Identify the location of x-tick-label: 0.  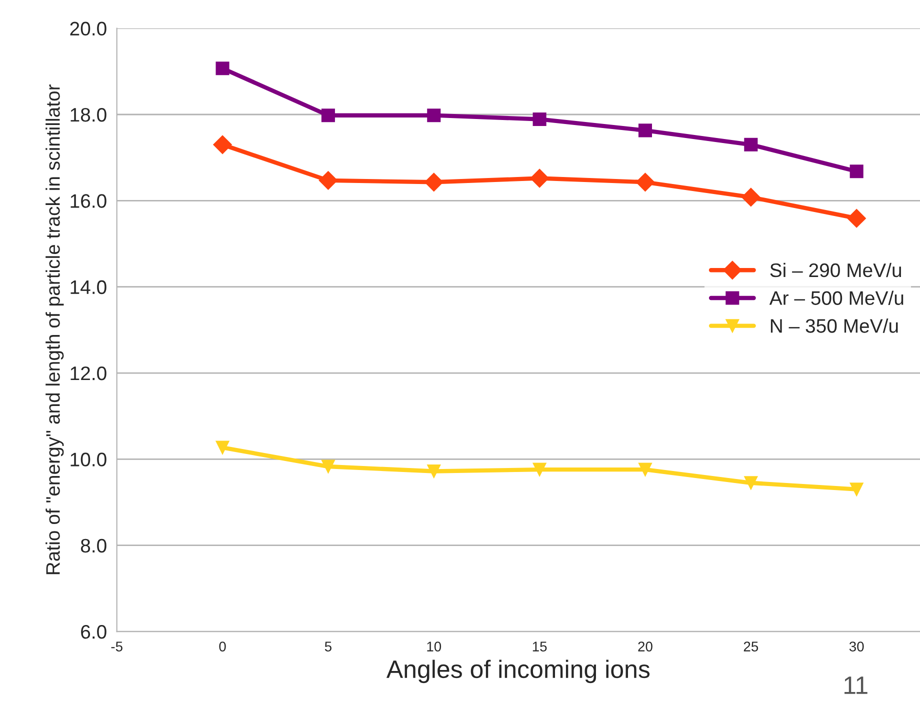
(222, 647).